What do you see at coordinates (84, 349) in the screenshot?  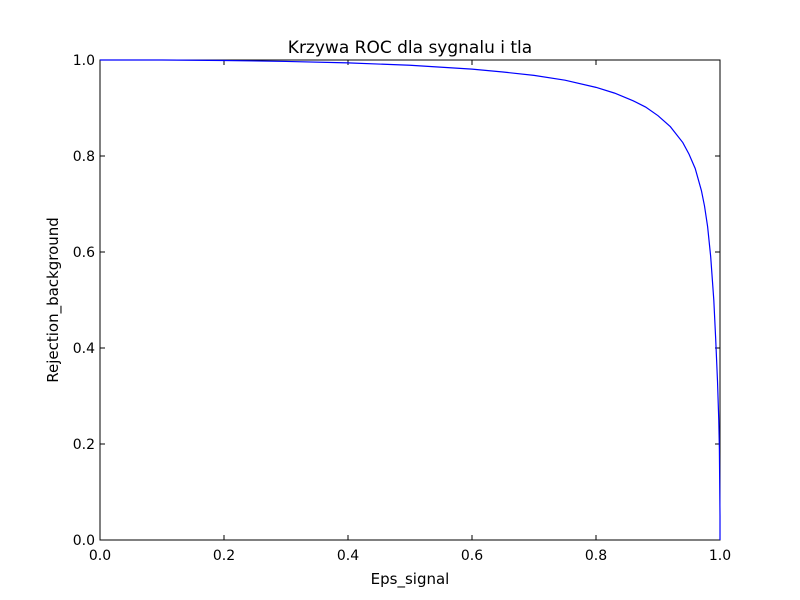 I see `y-tick-label: 0.4` at bounding box center [84, 349].